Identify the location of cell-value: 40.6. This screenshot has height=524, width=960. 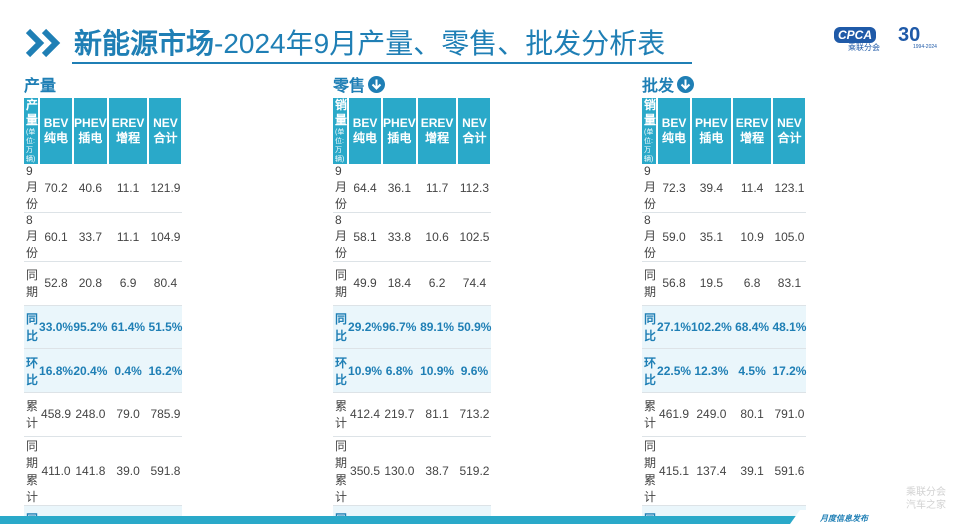
(90, 188).